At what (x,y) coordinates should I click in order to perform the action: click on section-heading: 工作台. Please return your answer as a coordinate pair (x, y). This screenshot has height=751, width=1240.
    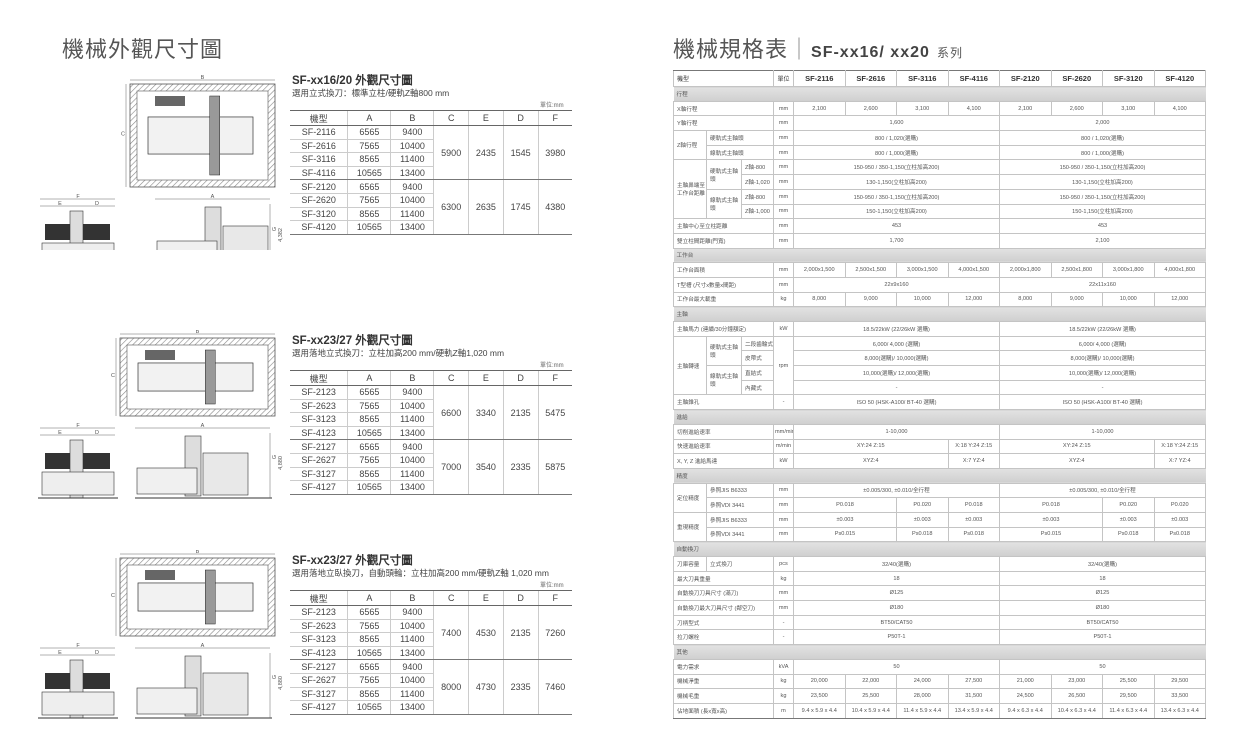
    Looking at the image, I should click on (939, 255).